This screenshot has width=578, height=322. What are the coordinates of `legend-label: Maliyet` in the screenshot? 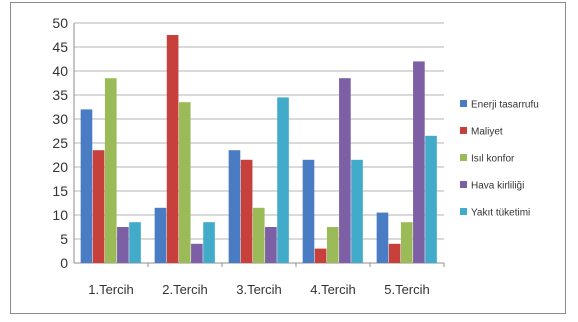 It's located at (487, 132).